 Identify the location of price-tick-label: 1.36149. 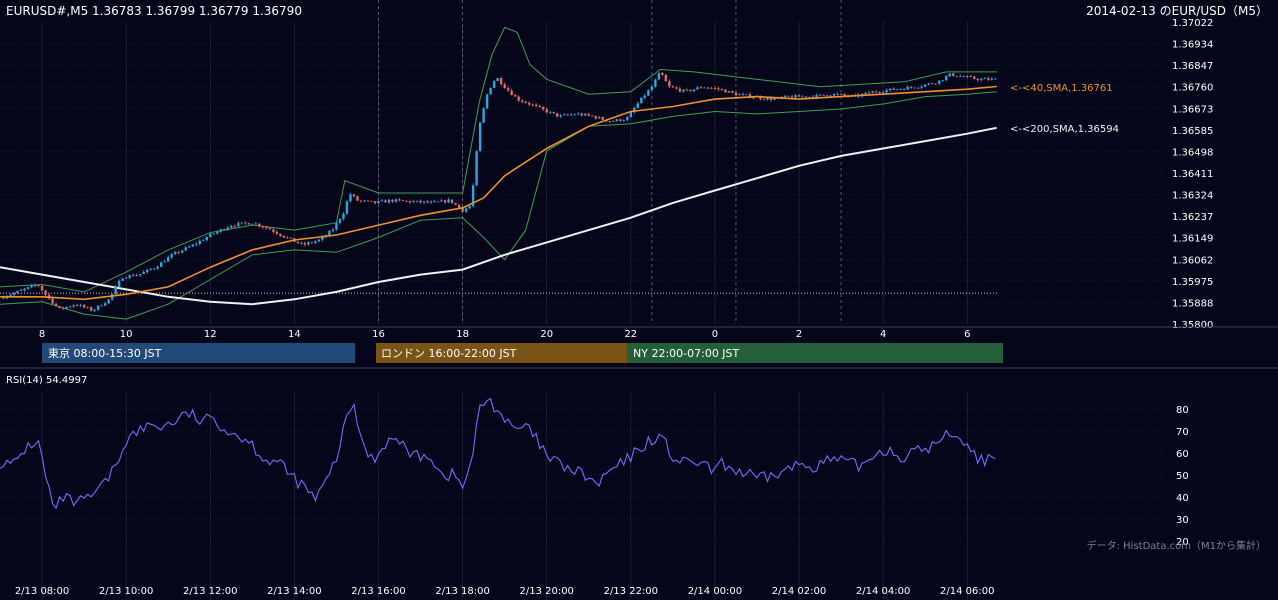
(1192, 239).